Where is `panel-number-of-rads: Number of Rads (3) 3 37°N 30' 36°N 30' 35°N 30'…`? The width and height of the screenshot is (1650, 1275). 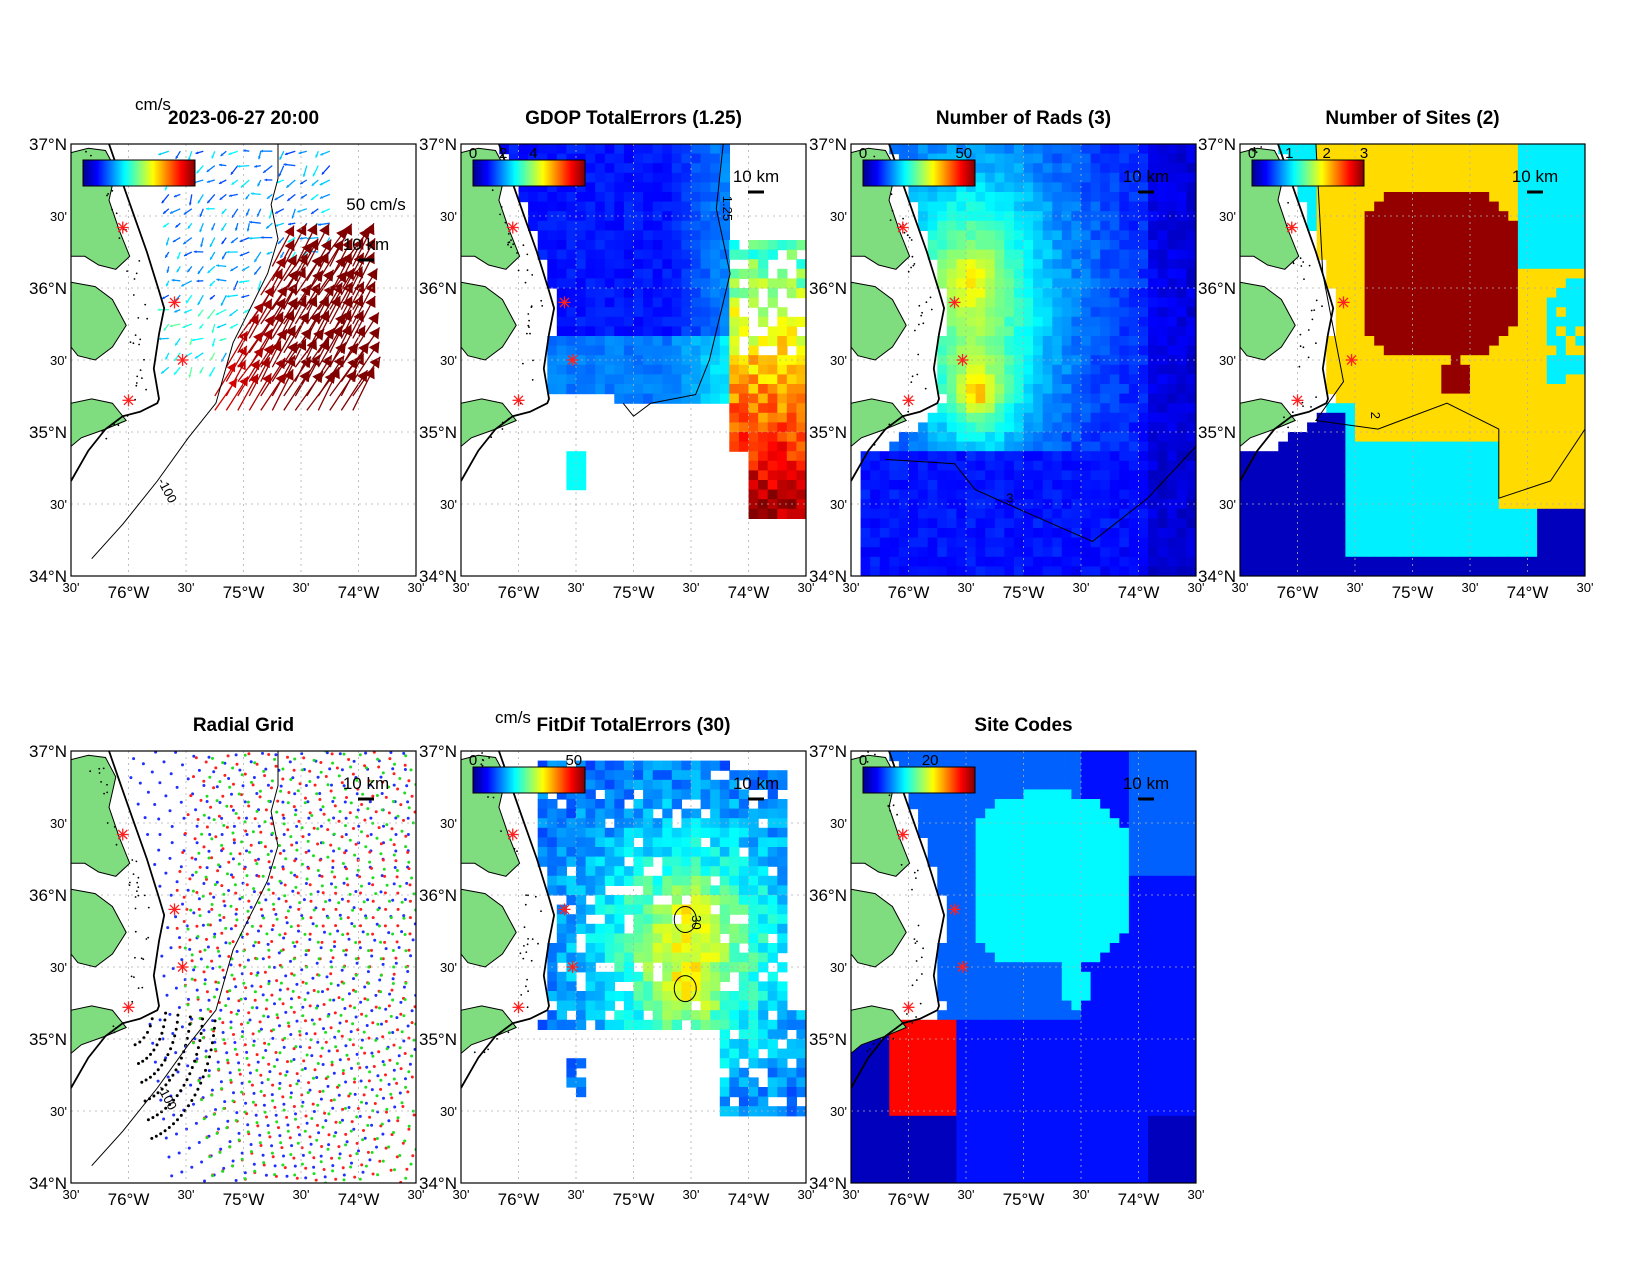 panel-number-of-rads: Number of Rads (3) 3 37°N 30' 36°N 30' 35°N 30'… is located at coordinates (1006, 355).